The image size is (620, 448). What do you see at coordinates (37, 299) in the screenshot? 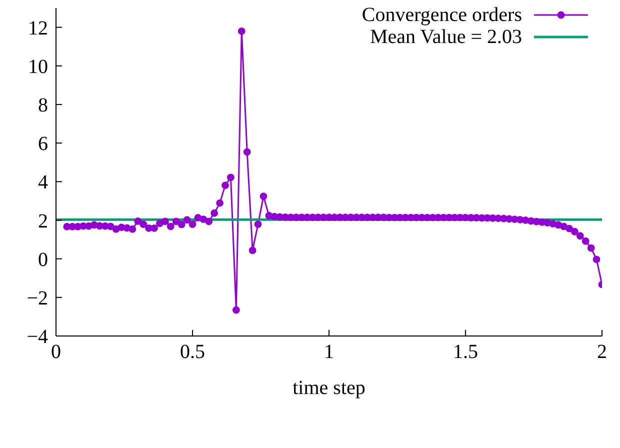
I see `y-tick-label: −2` at bounding box center [37, 299].